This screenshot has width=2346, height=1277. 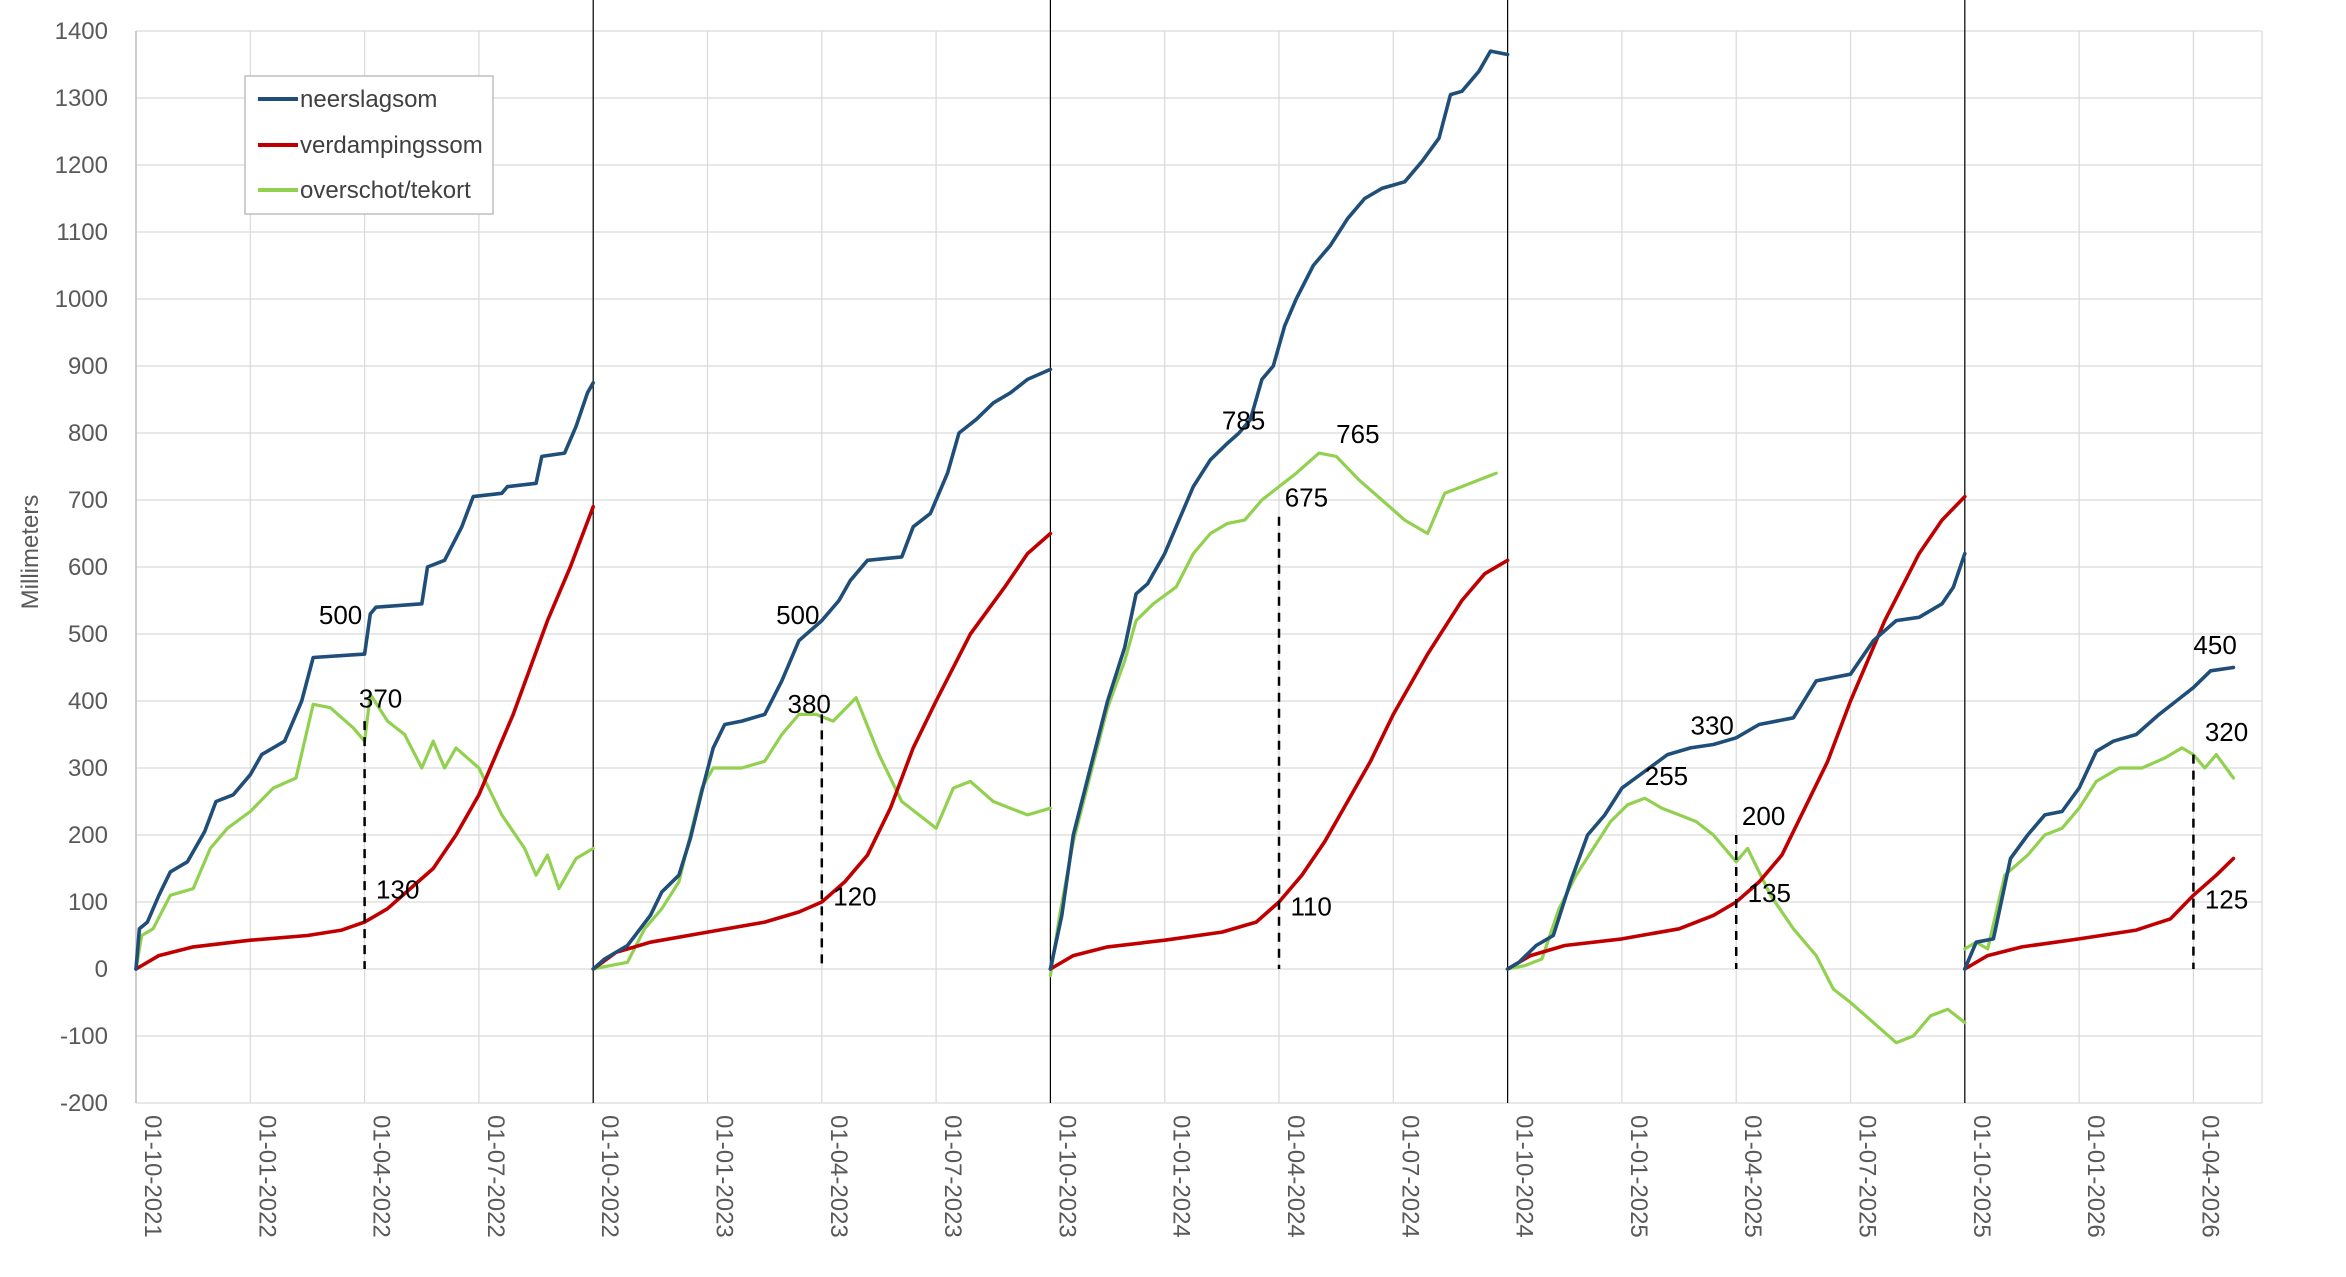 What do you see at coordinates (81, 165) in the screenshot?
I see `y-tick-label: 1200` at bounding box center [81, 165].